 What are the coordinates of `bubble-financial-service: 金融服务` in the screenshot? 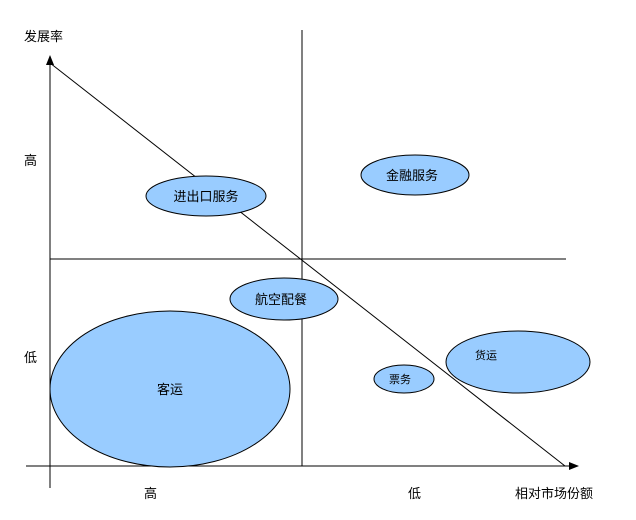 It's located at (415, 175).